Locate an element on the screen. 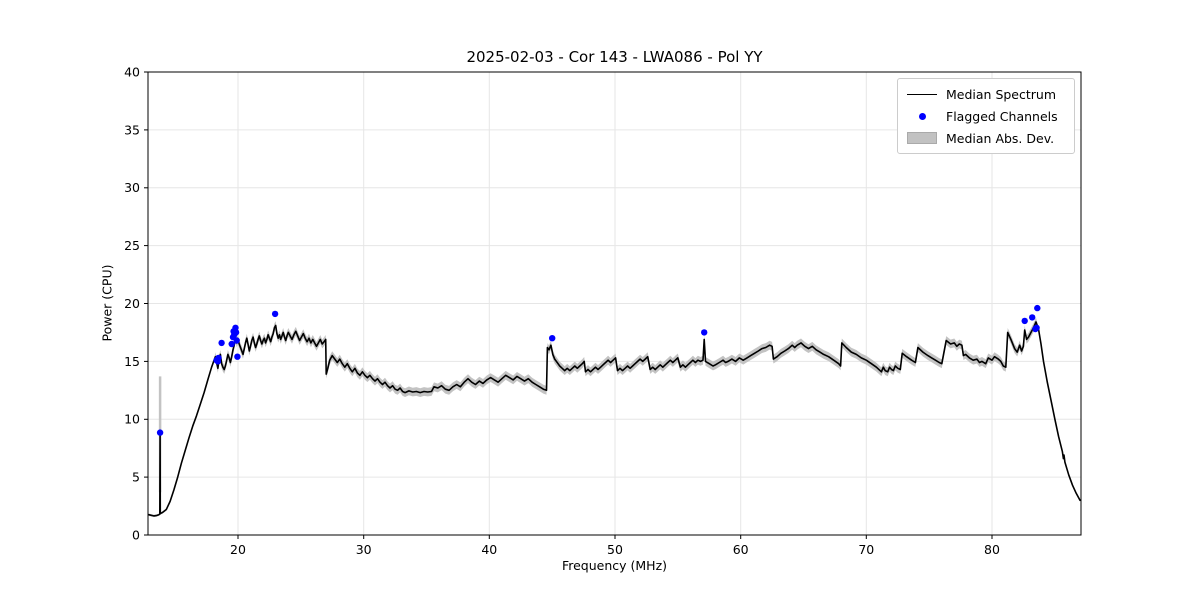  x-tick-label: 50 is located at coordinates (615, 549).